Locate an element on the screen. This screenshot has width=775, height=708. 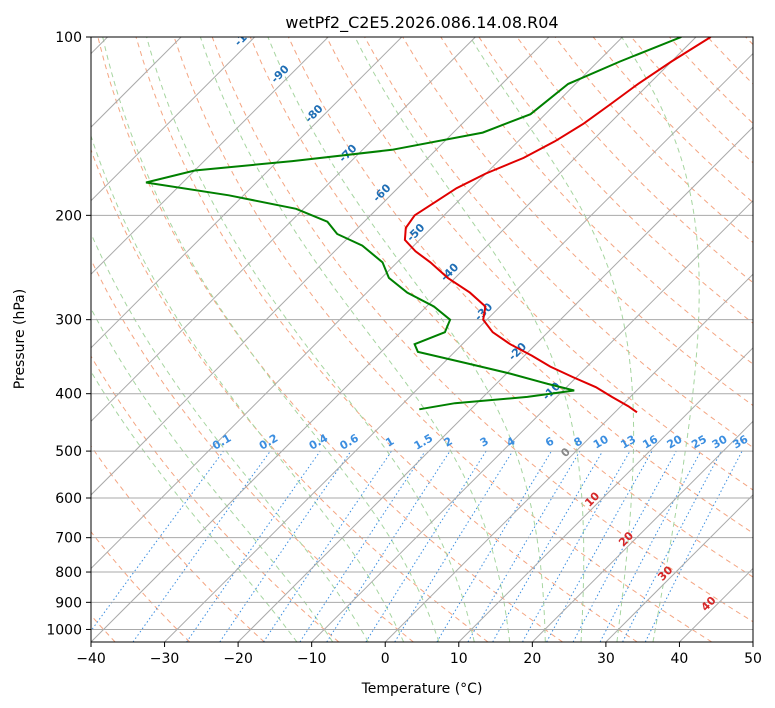
x-tick-label: 20 is located at coordinates (532, 659).